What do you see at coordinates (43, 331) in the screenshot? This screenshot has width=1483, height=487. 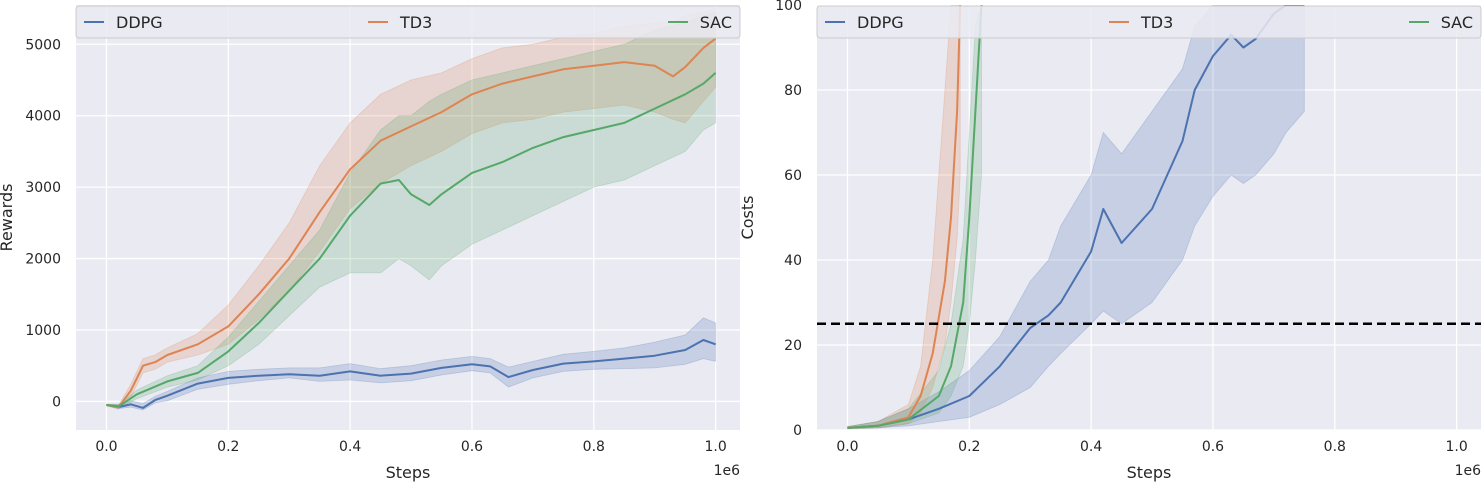 I see `y-tick-label: 1000` at bounding box center [43, 331].